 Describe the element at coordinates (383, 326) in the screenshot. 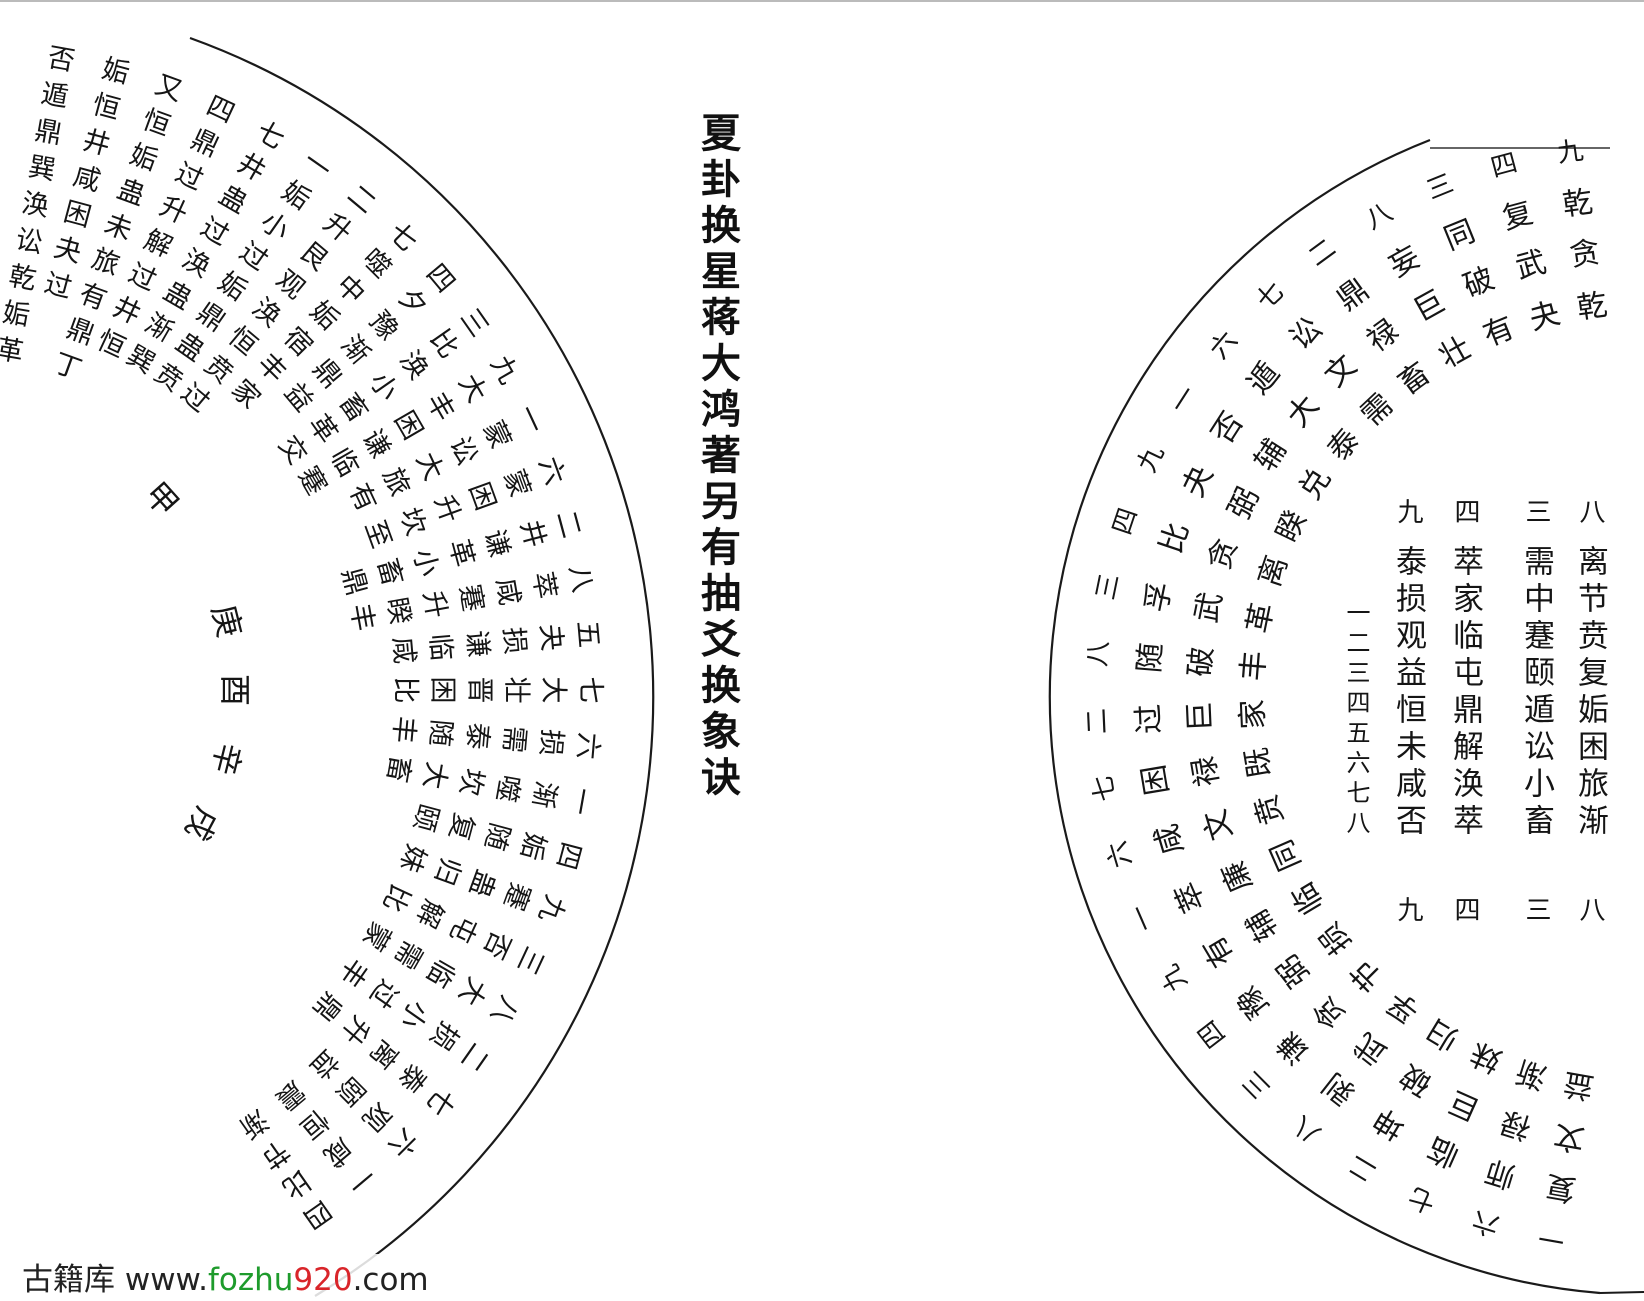

I see `left-wheel-char: 豫` at that location.